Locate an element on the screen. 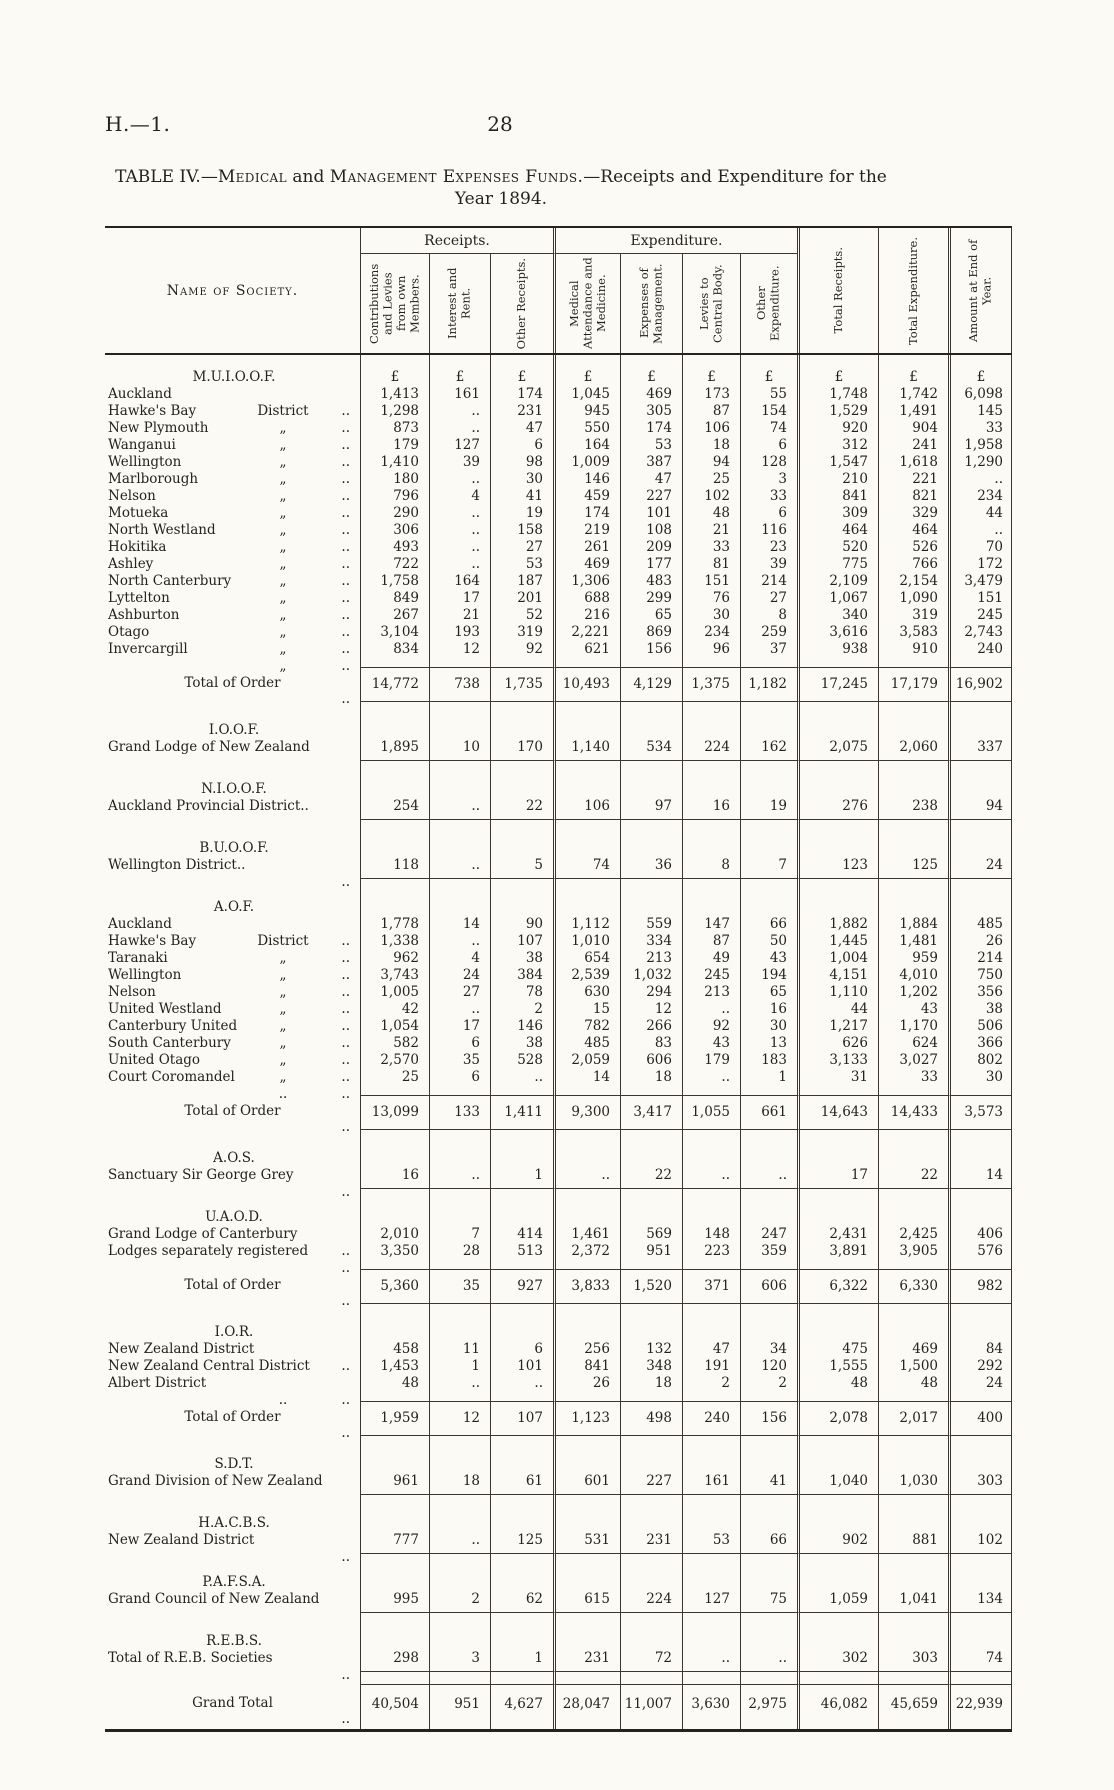 The height and width of the screenshot is (1790, 1114). value-cell: 33 is located at coordinates (980, 428).